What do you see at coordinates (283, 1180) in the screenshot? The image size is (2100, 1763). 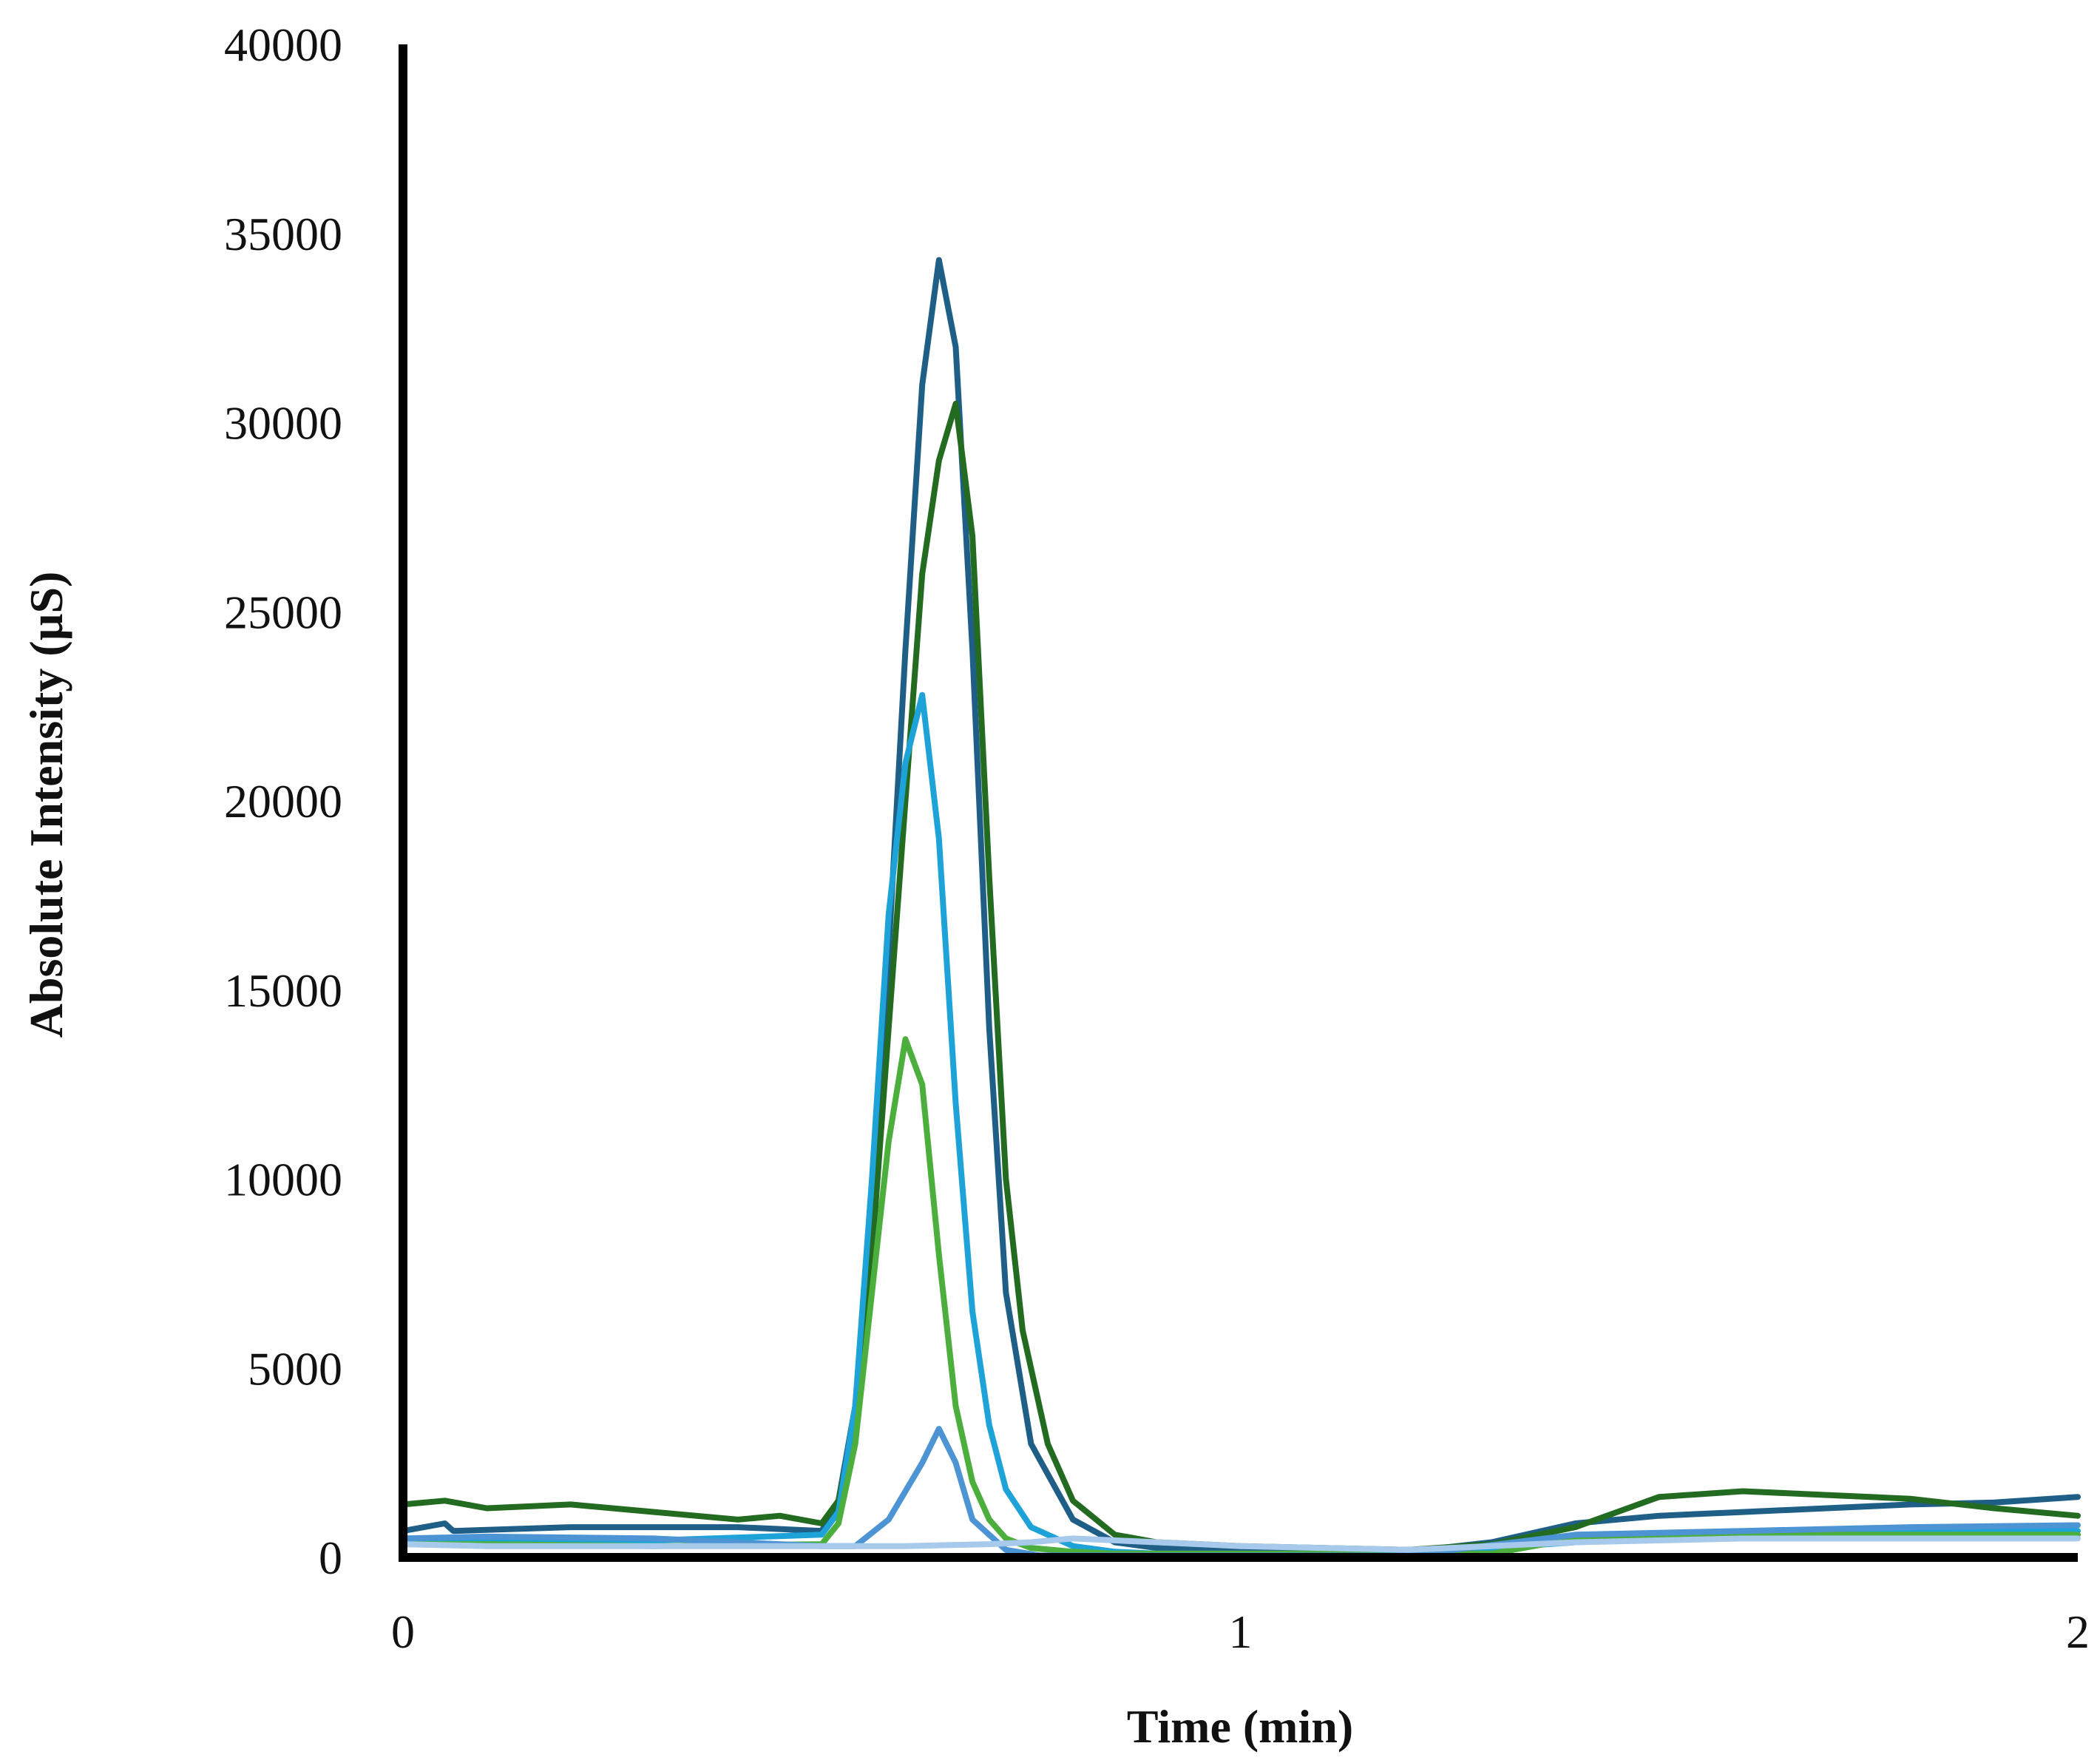 I see `y-tick-label: 10000` at bounding box center [283, 1180].